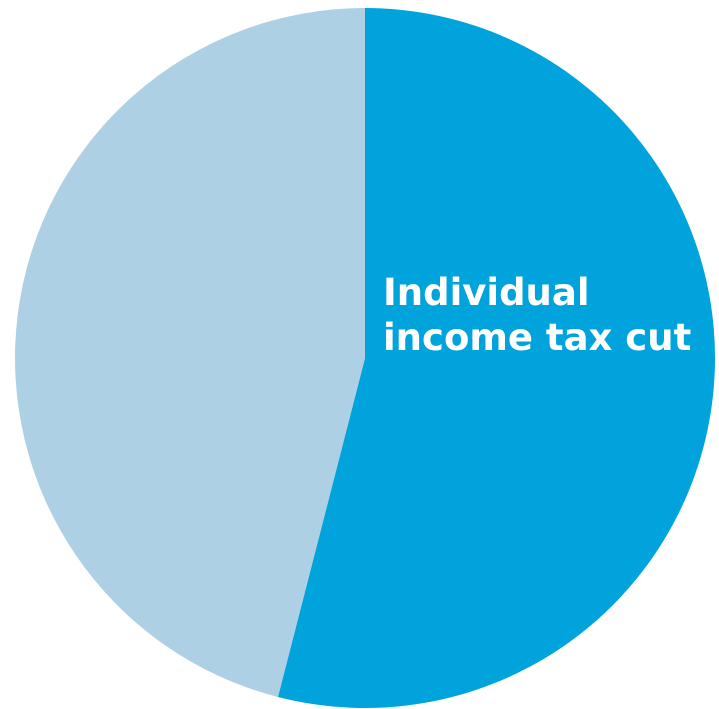 The width and height of the screenshot is (719, 709). Describe the element at coordinates (537, 337) in the screenshot. I see `pie-slice-0-label-line-1: income tax cut` at that location.